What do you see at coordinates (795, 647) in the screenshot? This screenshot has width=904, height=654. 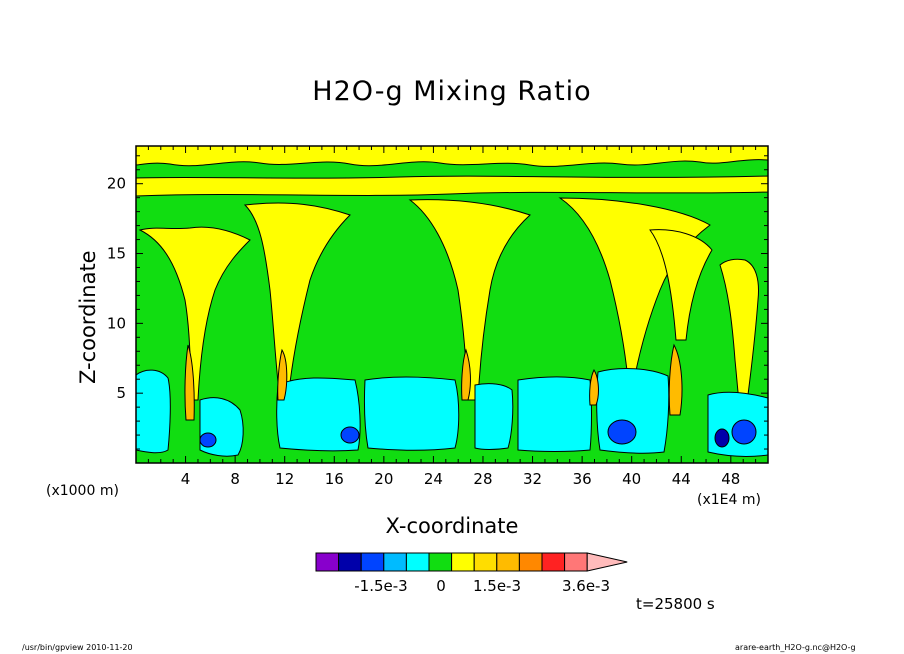 I see `footer-right-text: arare-earth_H2O-g.nc@H2O-g` at bounding box center [795, 647].